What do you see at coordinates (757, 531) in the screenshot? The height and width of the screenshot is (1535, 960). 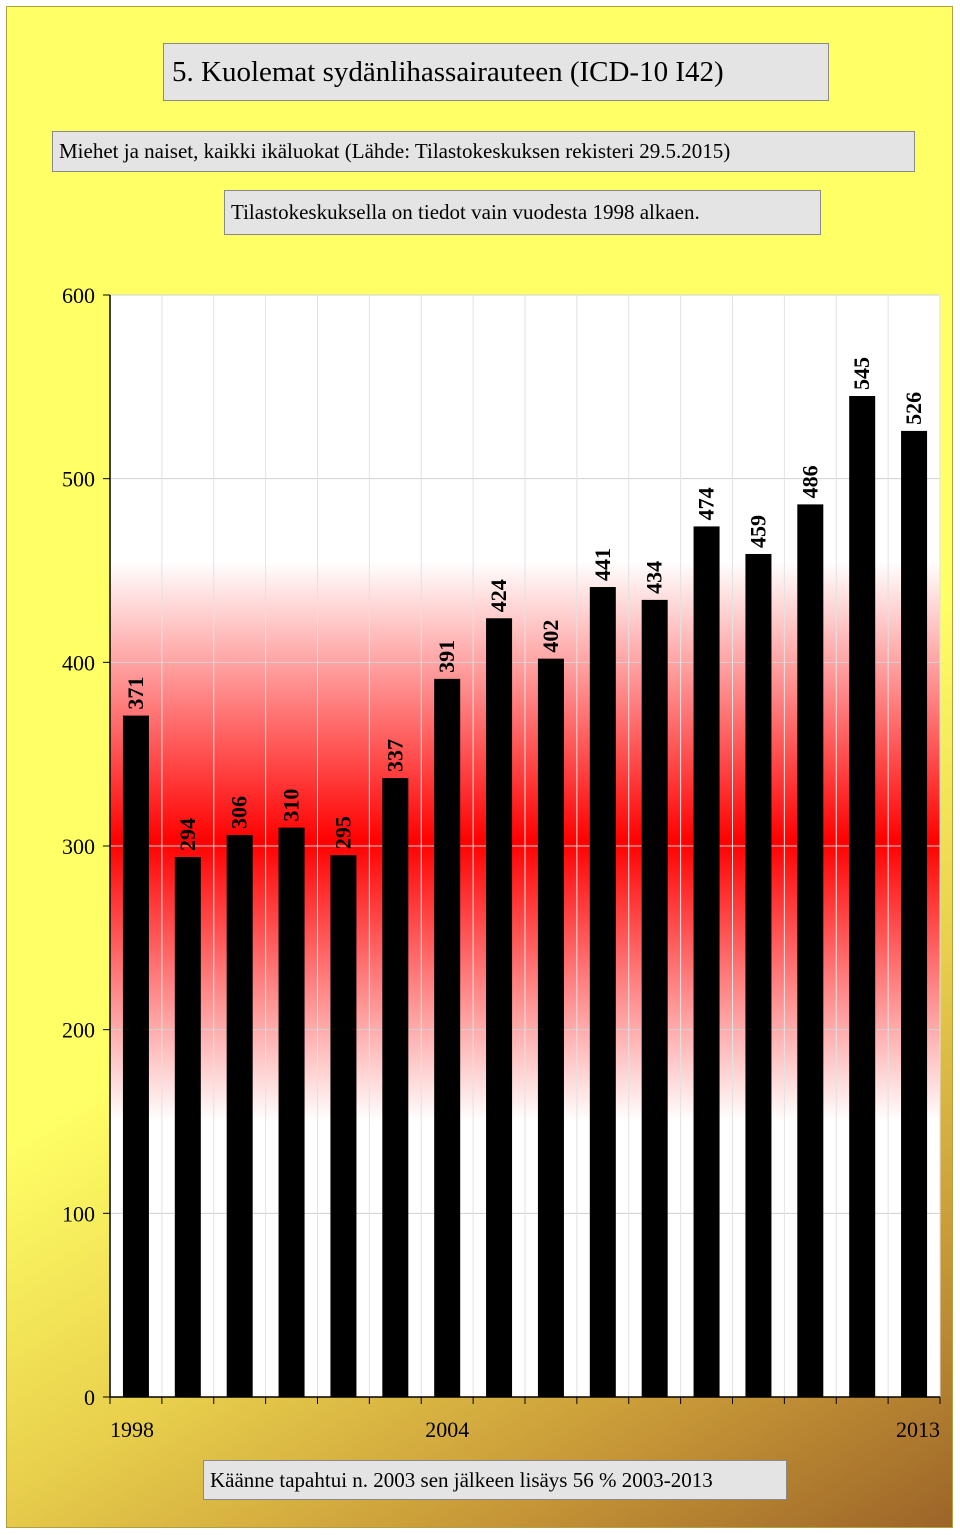 I see `data-label-2010: 459` at bounding box center [757, 531].